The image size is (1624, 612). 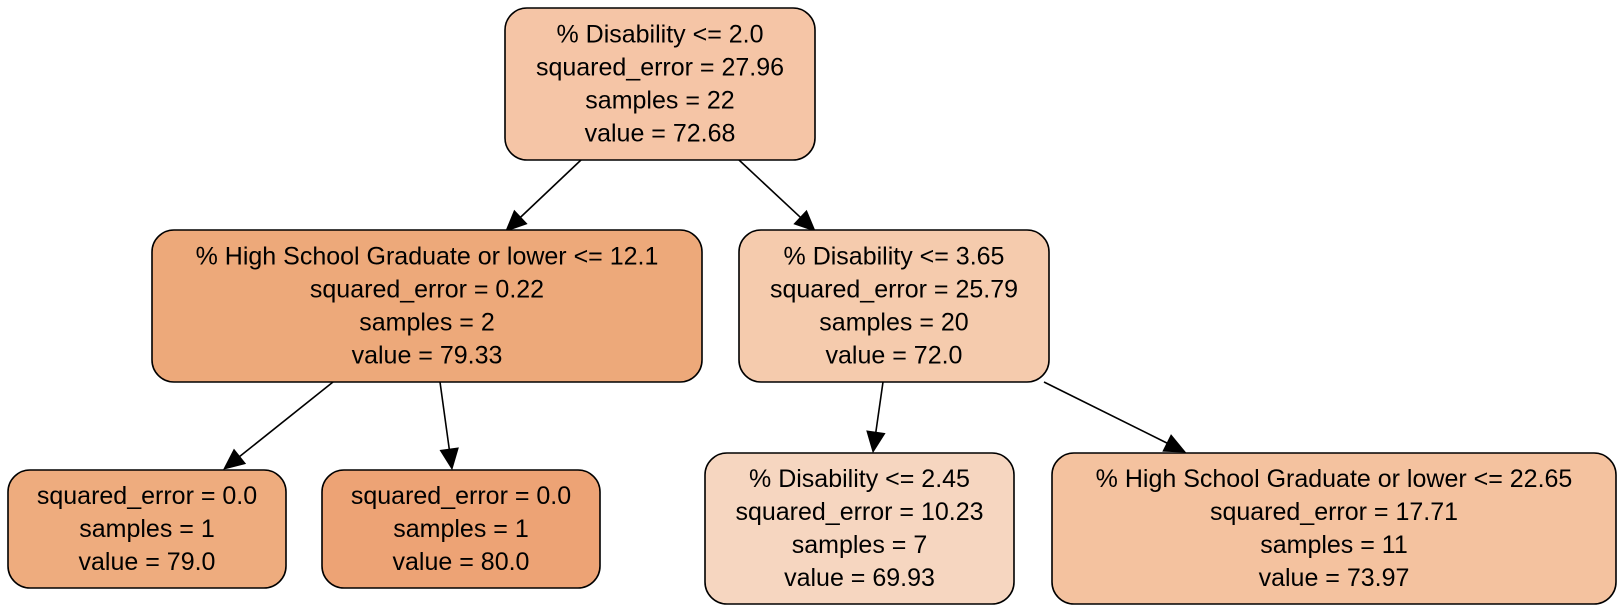 I want to click on node-text-line: value = 80.0, so click(x=461, y=562).